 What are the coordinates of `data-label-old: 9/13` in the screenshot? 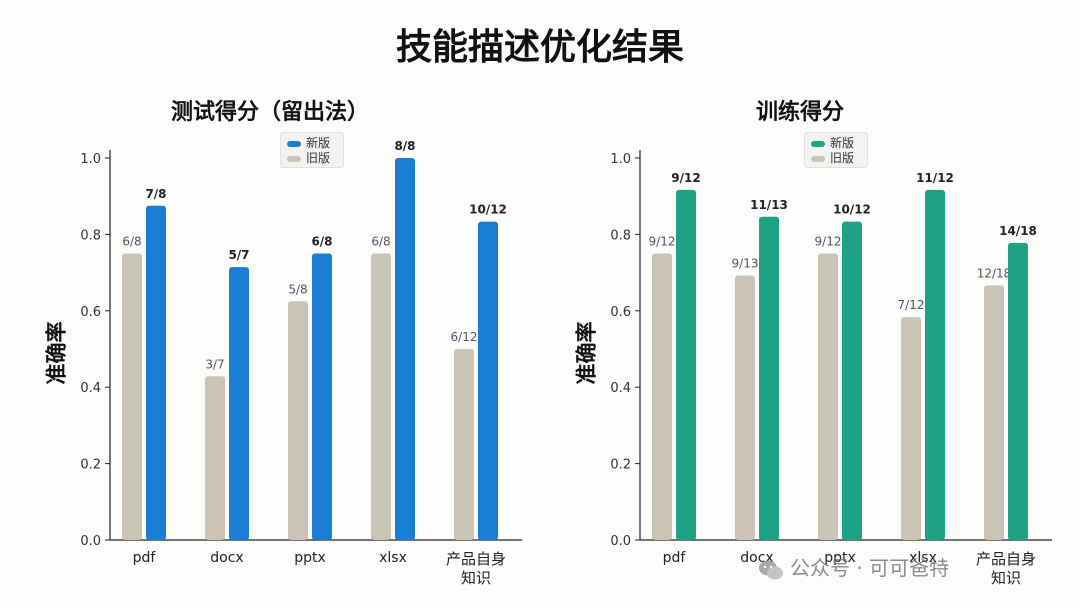 It's located at (745, 264).